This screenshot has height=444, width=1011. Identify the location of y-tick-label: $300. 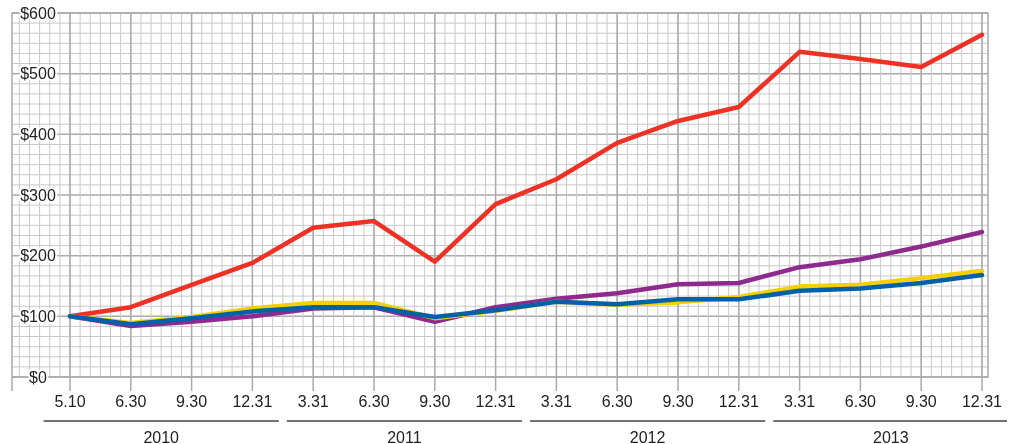
(38, 195).